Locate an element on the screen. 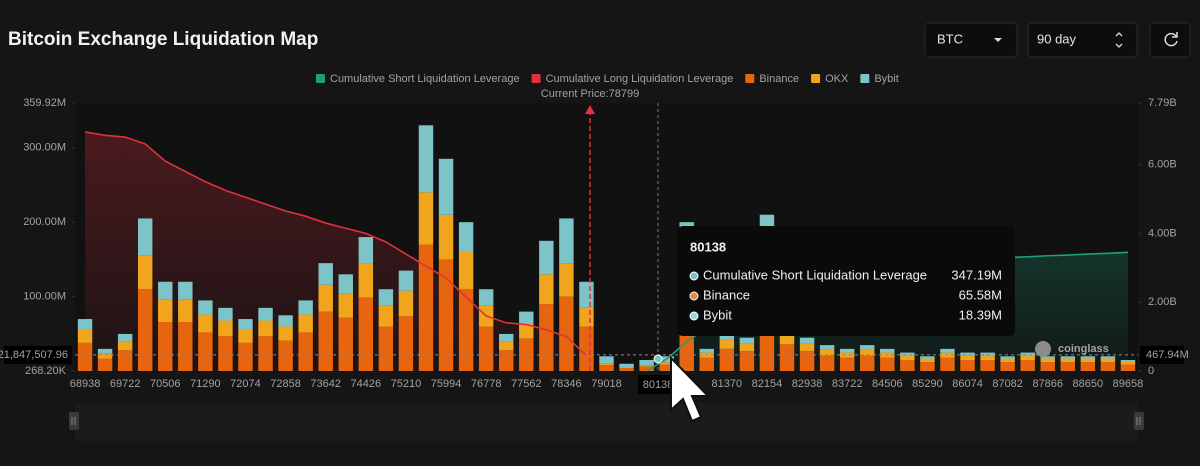  x-tick-label: 72074 is located at coordinates (245, 384).